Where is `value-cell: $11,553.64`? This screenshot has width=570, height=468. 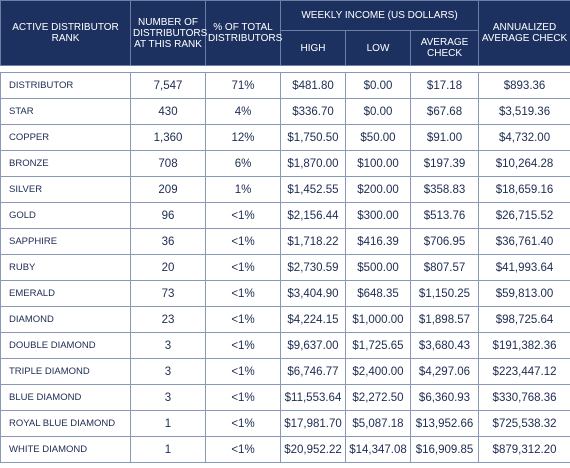
value-cell: $11,553.64 is located at coordinates (313, 397).